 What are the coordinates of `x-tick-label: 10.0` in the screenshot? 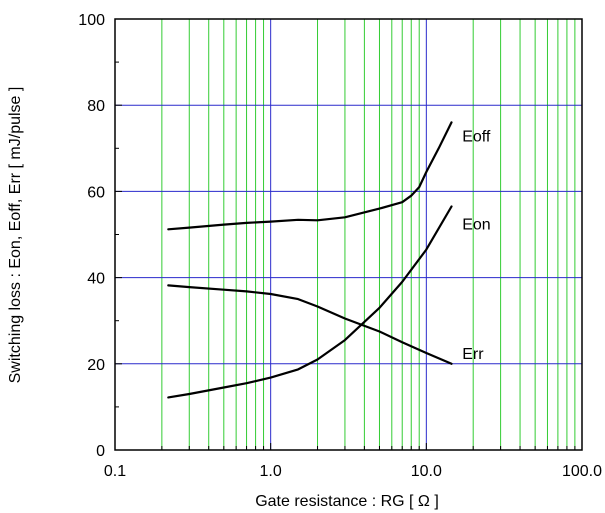 It's located at (426, 471).